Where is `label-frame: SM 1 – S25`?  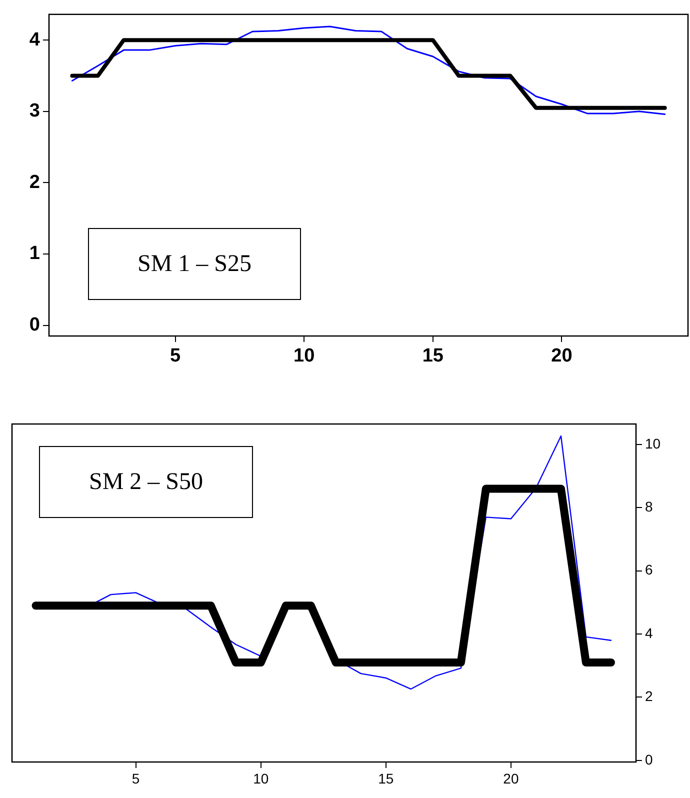
label-frame: SM 1 – S25 is located at coordinates (194, 264).